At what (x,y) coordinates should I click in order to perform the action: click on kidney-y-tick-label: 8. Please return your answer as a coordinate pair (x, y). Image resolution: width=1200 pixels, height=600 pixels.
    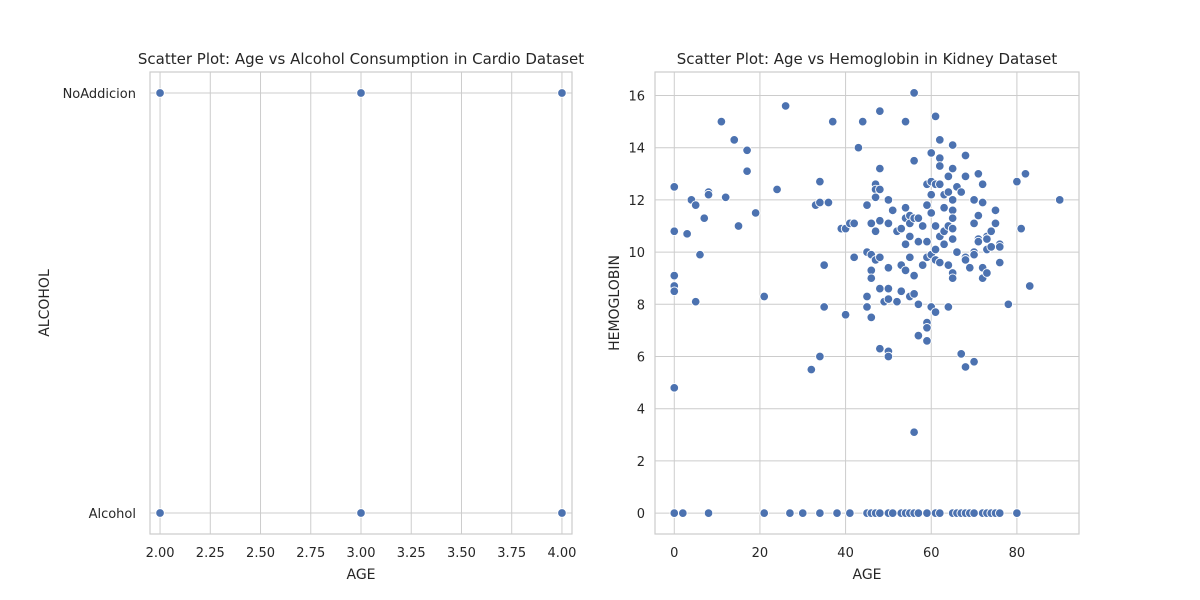
    Looking at the image, I should click on (641, 305).